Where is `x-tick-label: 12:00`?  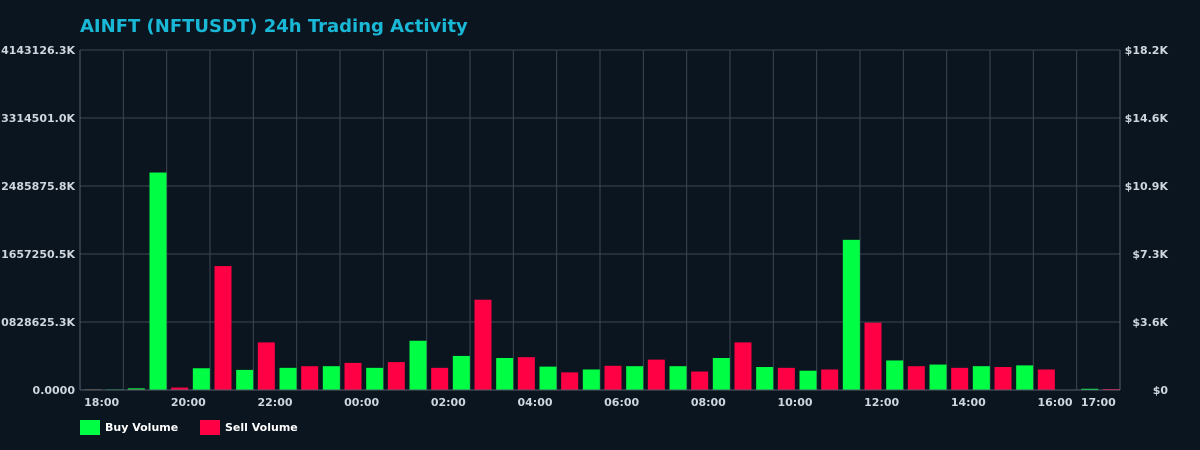 x-tick-label: 12:00 is located at coordinates (881, 402).